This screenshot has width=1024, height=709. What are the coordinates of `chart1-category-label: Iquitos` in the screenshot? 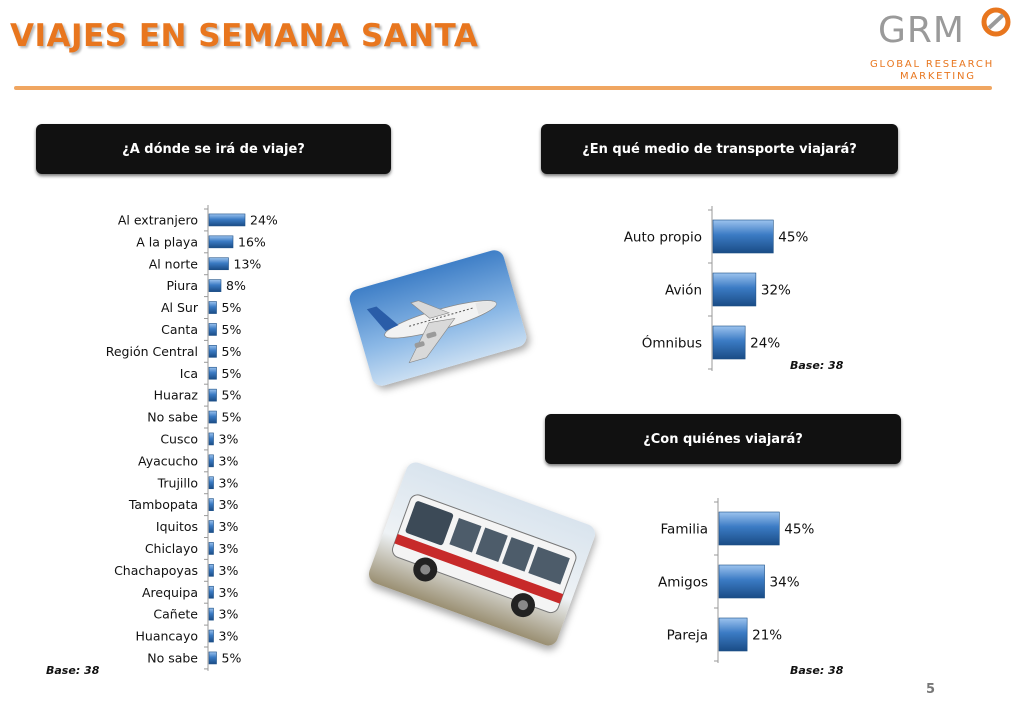 It's located at (177, 526).